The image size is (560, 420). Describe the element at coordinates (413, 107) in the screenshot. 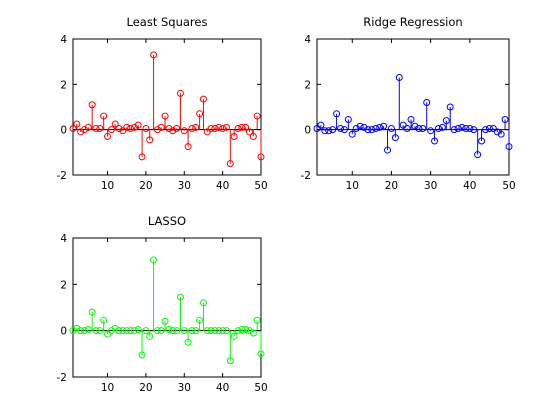

I see `axes-box` at that location.